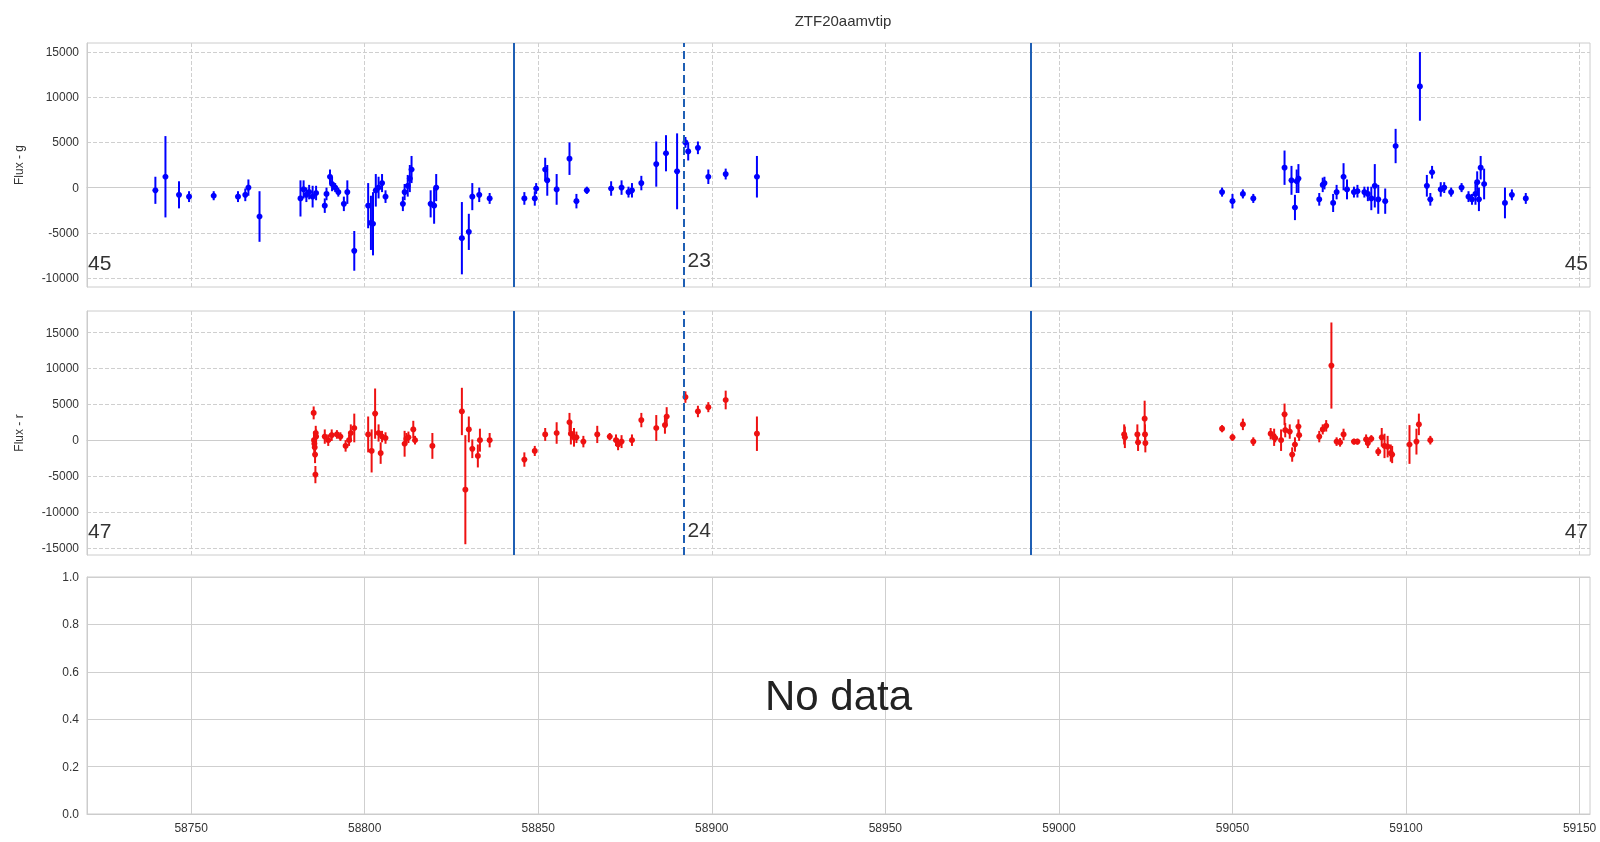  Describe the element at coordinates (19, 165) in the screenshot. I see `y-axis-title: Flux - g` at that location.